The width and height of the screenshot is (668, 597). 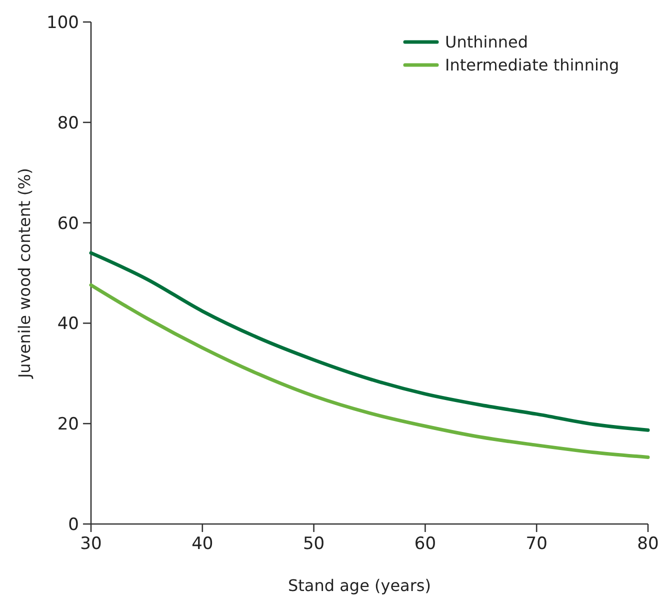 I want to click on legend-label: Intermediate thinning, so click(x=532, y=65).